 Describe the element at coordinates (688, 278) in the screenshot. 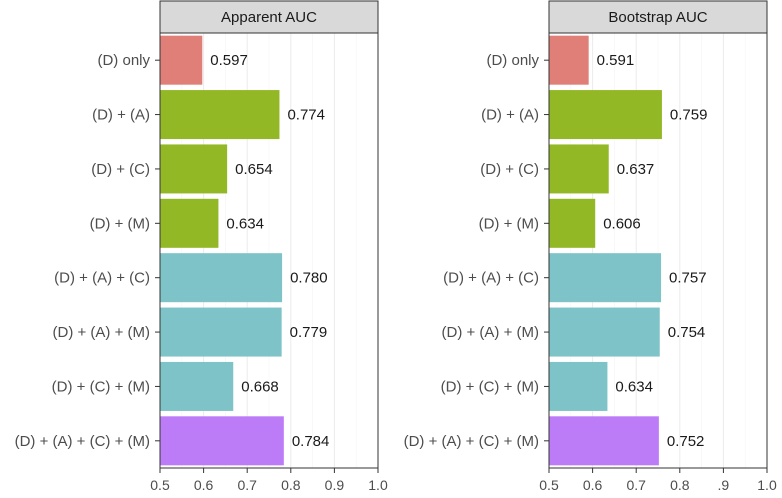

I see `data-label: 0.757` at that location.